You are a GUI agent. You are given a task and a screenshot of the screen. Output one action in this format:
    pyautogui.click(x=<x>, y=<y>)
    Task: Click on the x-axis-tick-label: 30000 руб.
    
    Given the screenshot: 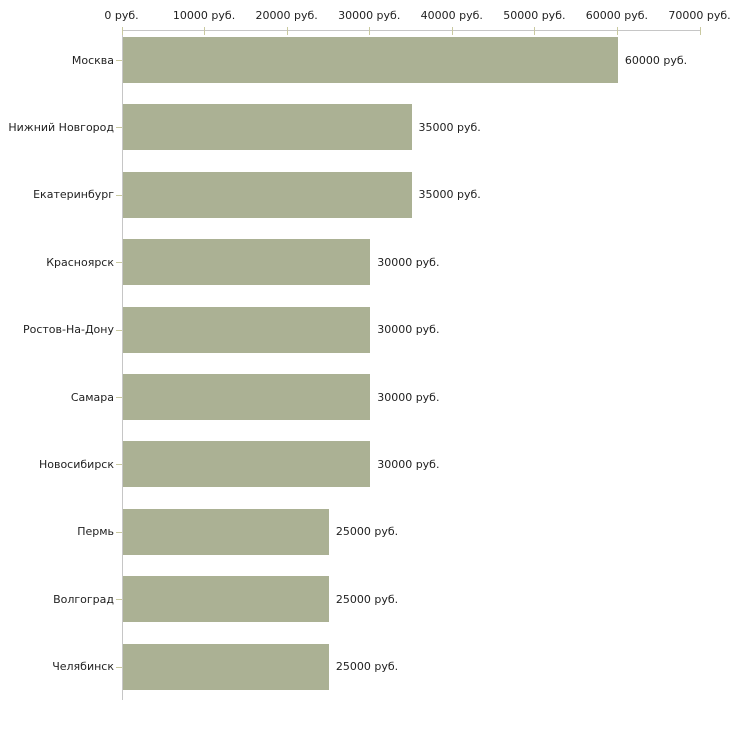 What is the action you would take?
    pyautogui.click(x=369, y=15)
    